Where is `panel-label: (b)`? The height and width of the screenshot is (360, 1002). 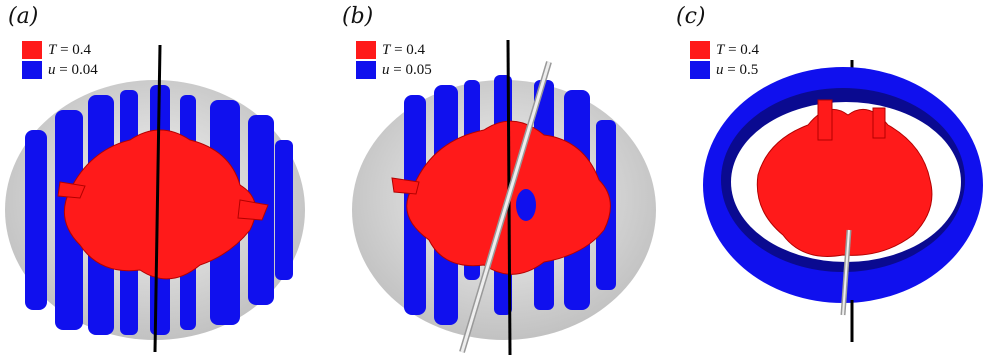
panel-label: (b) is located at coordinates (358, 16).